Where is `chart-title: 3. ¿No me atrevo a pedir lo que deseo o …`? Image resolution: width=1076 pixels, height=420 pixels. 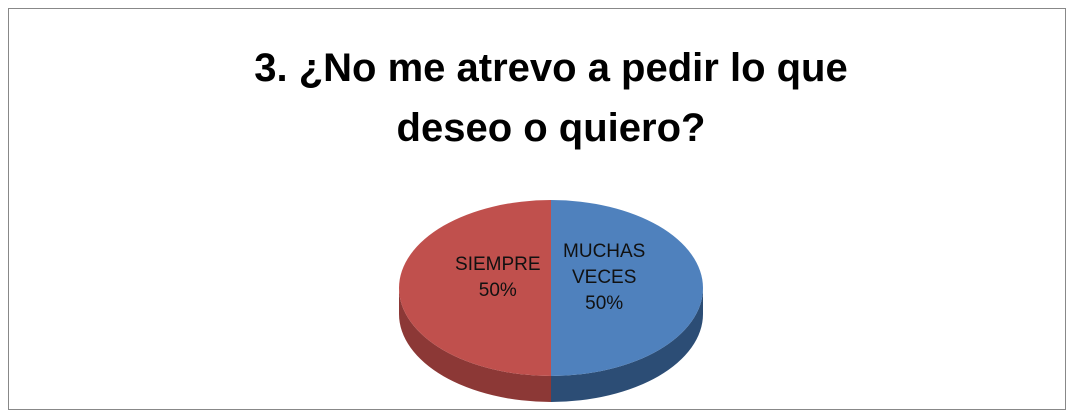
chart-title: 3. ¿No me atrevo a pedir lo que deseo o … is located at coordinates (551, 98).